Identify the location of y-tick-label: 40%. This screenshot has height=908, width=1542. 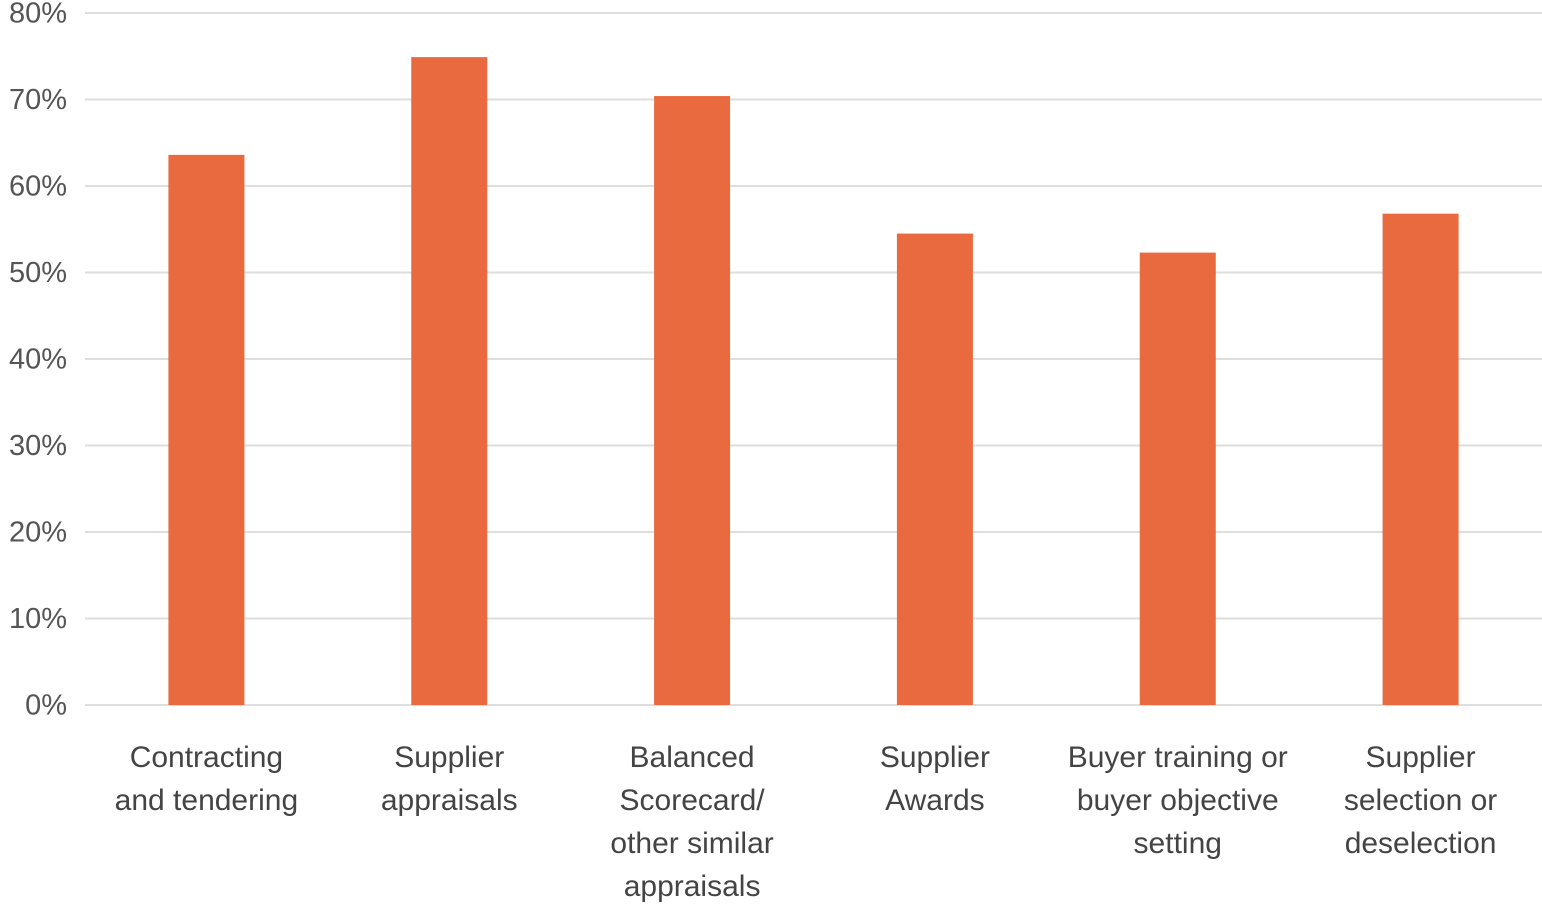
(38, 360).